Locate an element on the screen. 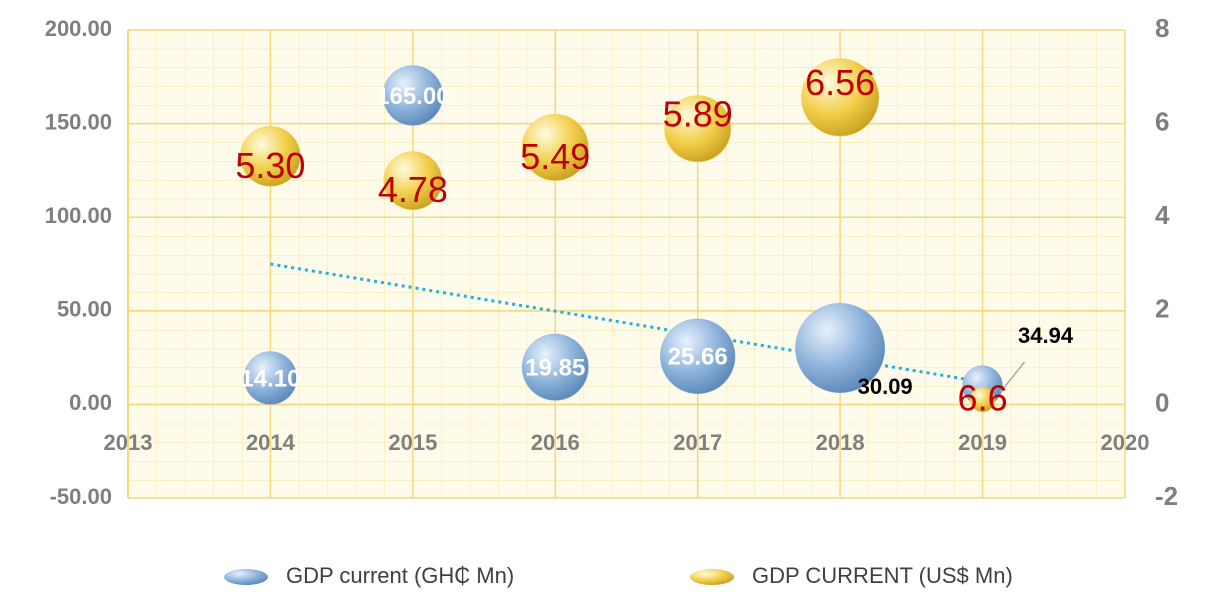  y2-tick-label: 8 is located at coordinates (1162, 28).